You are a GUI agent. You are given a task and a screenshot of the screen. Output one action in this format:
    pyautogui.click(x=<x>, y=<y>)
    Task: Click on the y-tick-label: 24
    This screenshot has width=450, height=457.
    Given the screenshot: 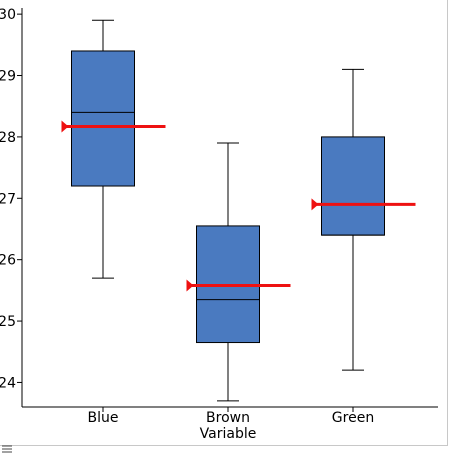 What is the action you would take?
    pyautogui.click(x=8, y=383)
    